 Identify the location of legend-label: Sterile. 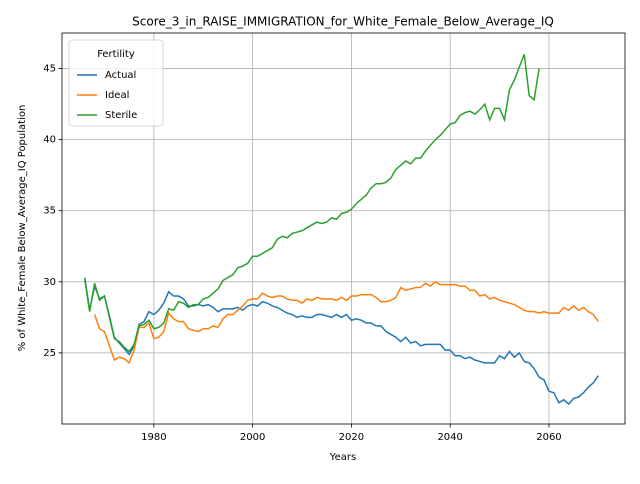
(121, 115).